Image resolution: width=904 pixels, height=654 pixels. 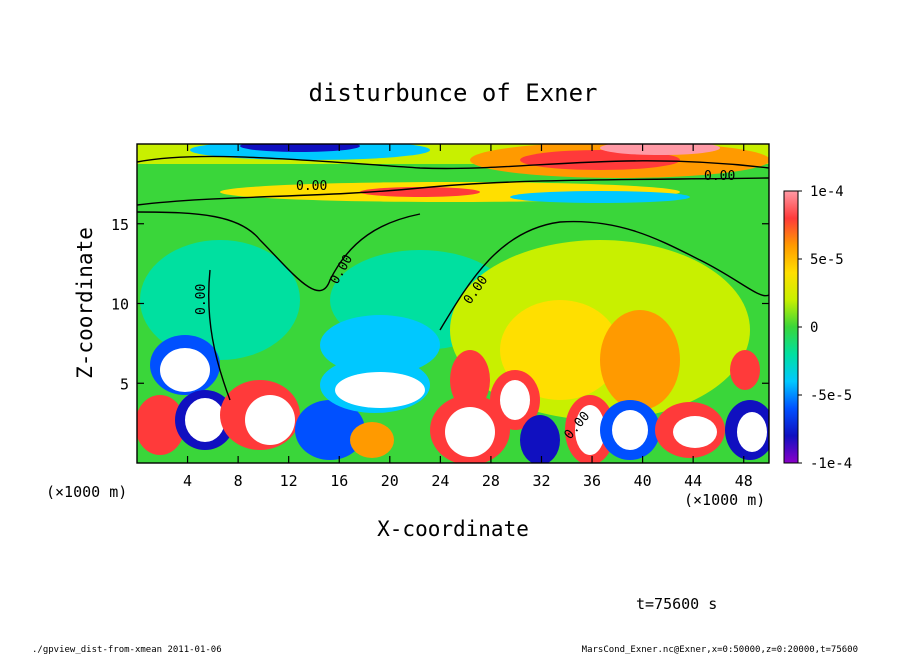 I want to click on colorbar-tick-label: -5e-5, so click(x=831, y=396).